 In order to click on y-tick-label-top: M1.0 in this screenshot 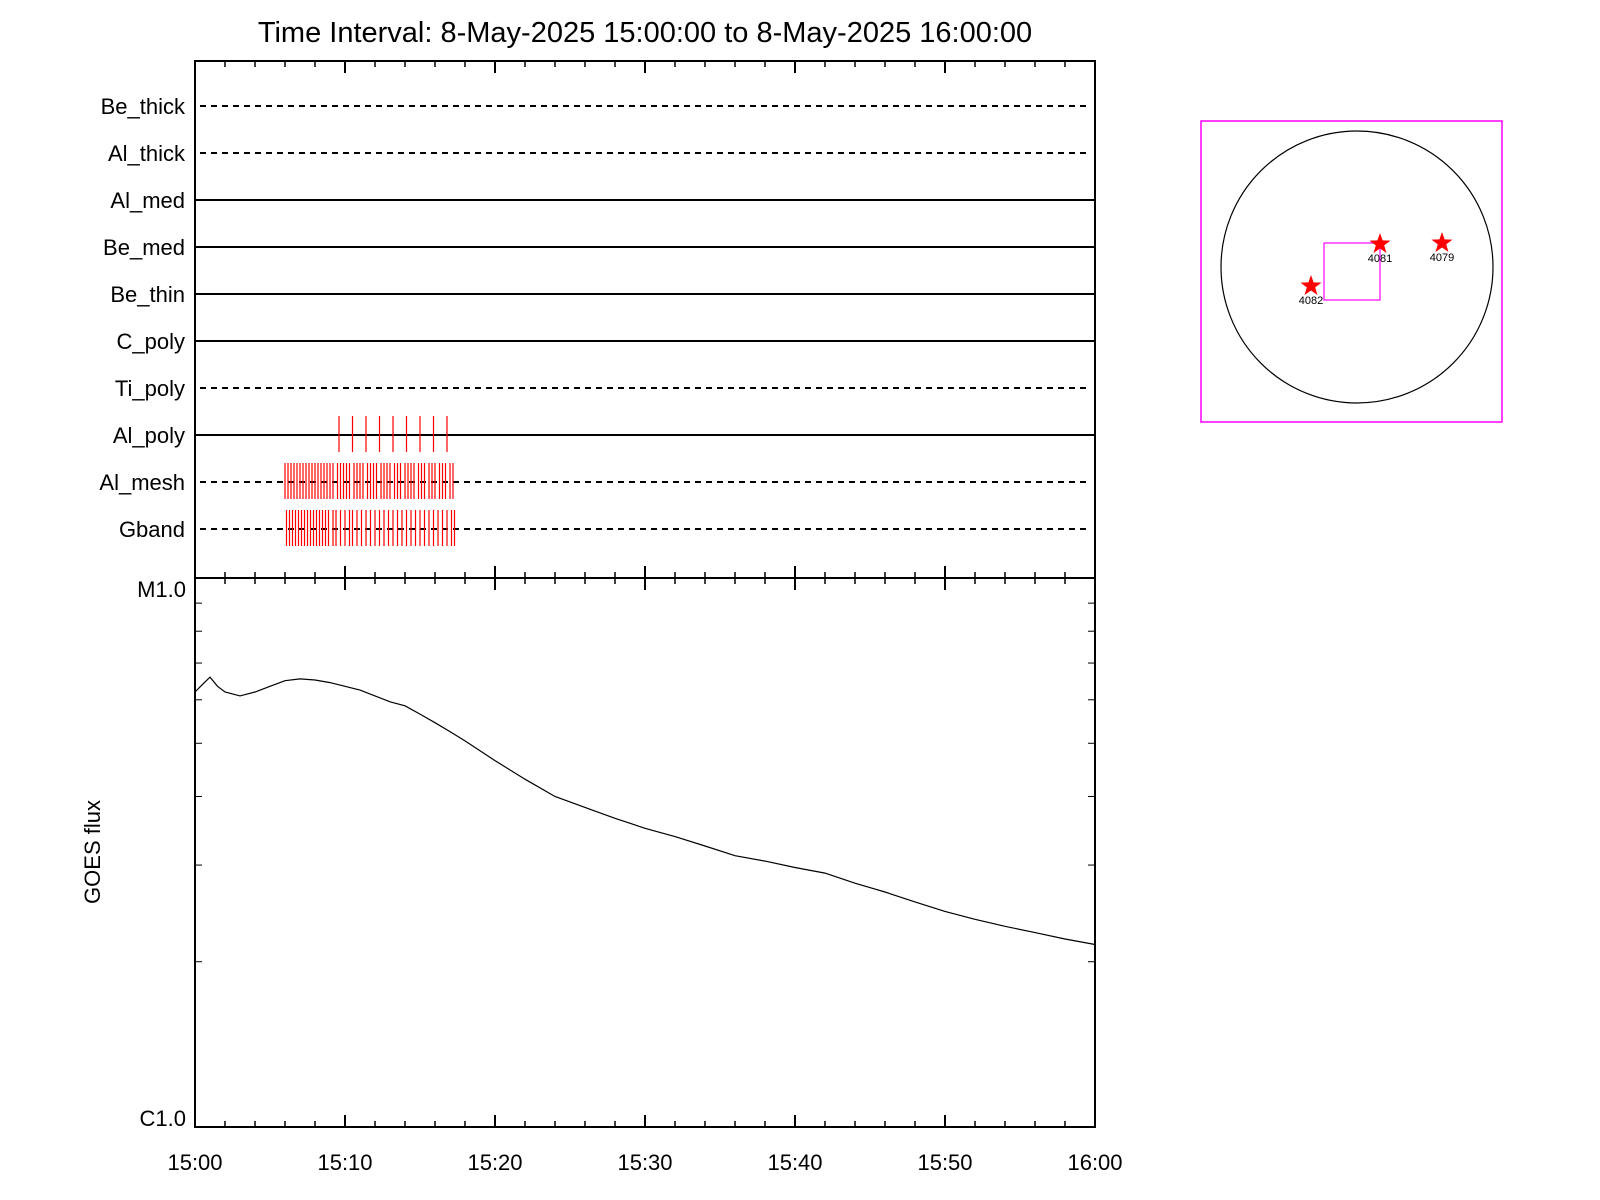, I will do `click(161, 589)`.